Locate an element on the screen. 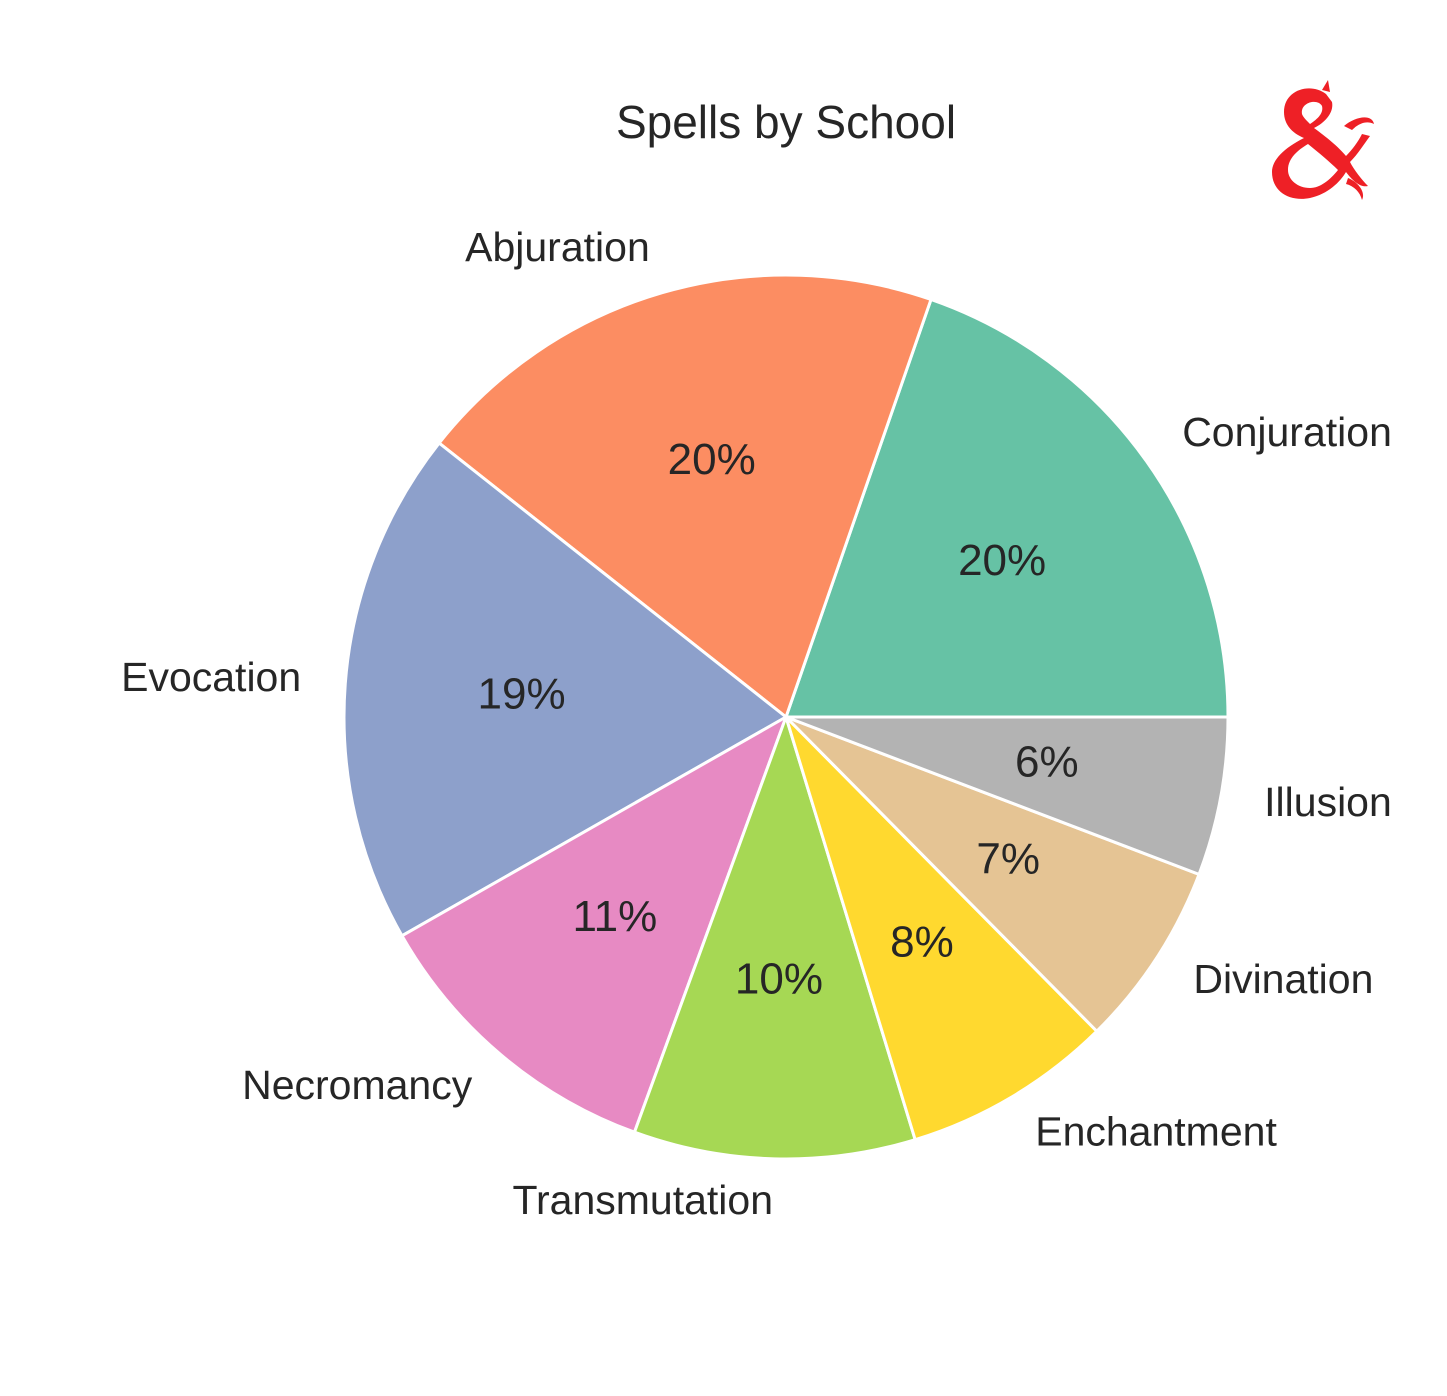 This screenshot has width=1447, height=1396. percent-label-abjuration: 20% is located at coordinates (712, 459).